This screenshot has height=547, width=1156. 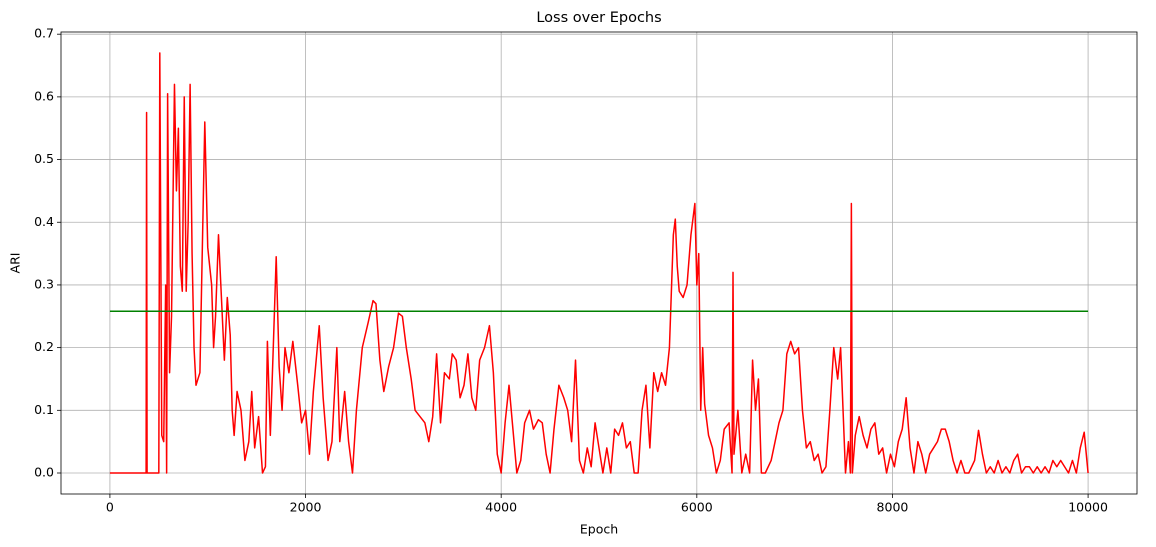 I want to click on x-tick-label: 8000, so click(x=893, y=507).